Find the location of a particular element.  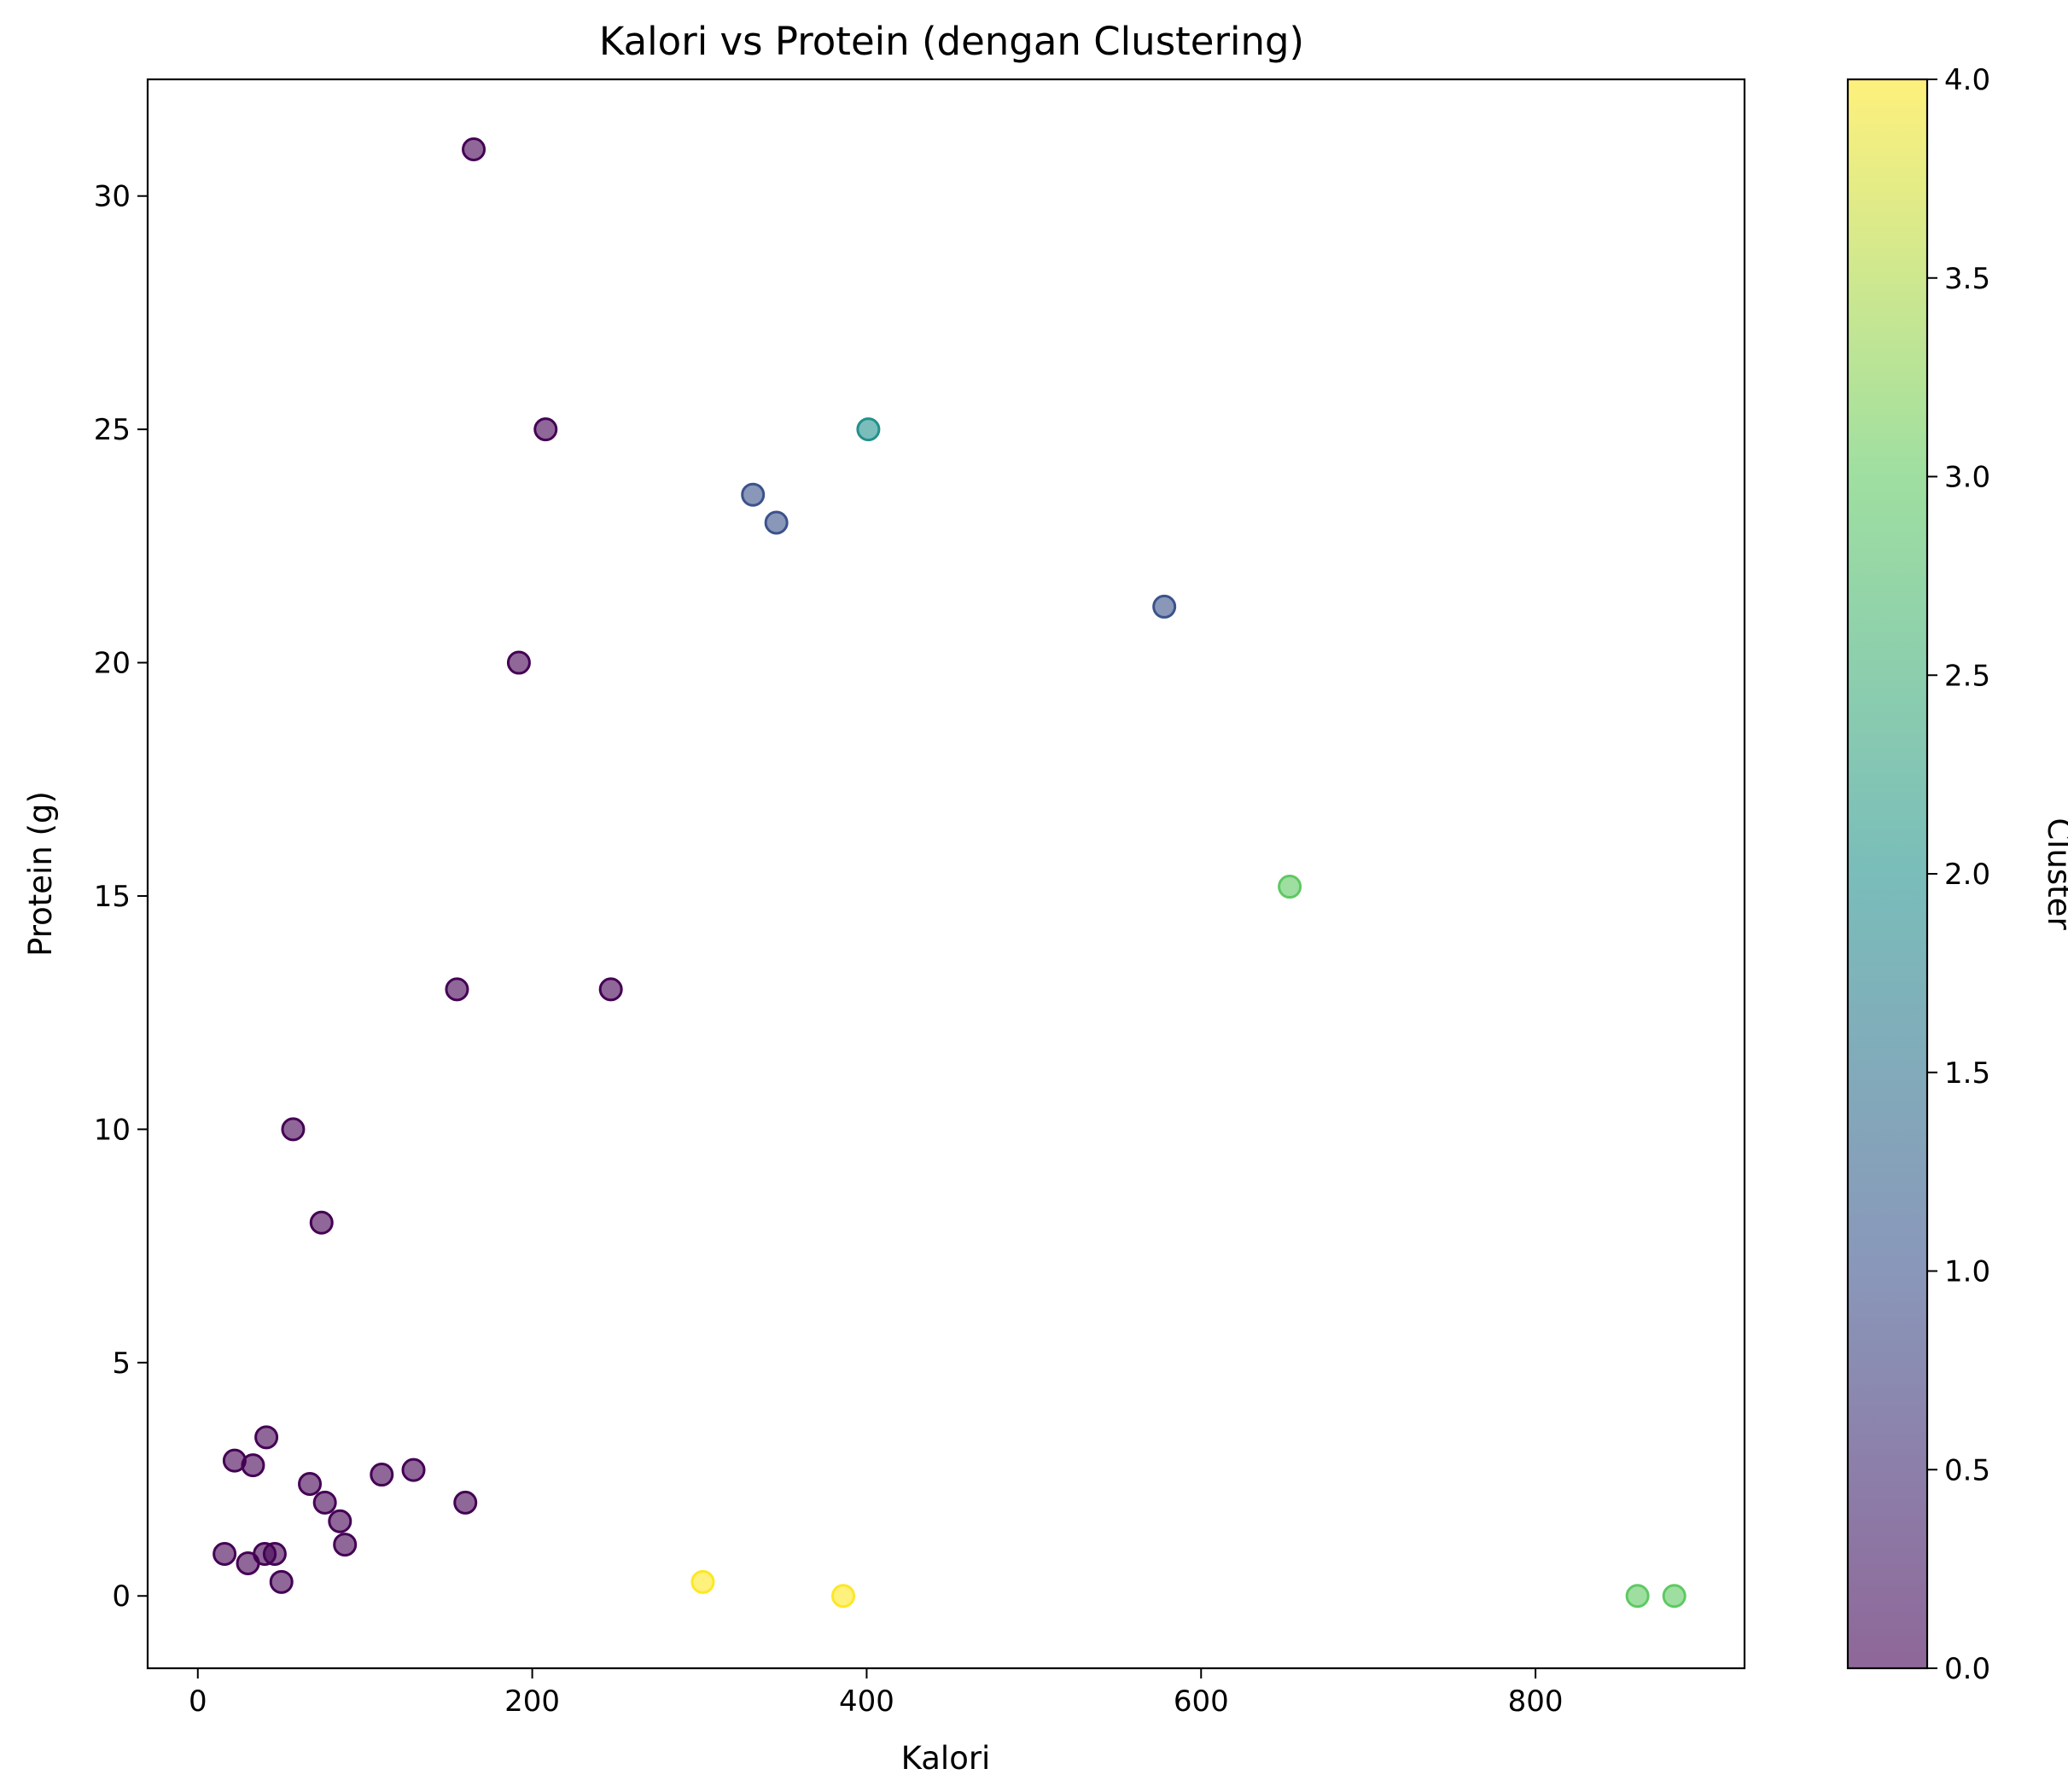

y-tick-label: 5 is located at coordinates (121, 1364).